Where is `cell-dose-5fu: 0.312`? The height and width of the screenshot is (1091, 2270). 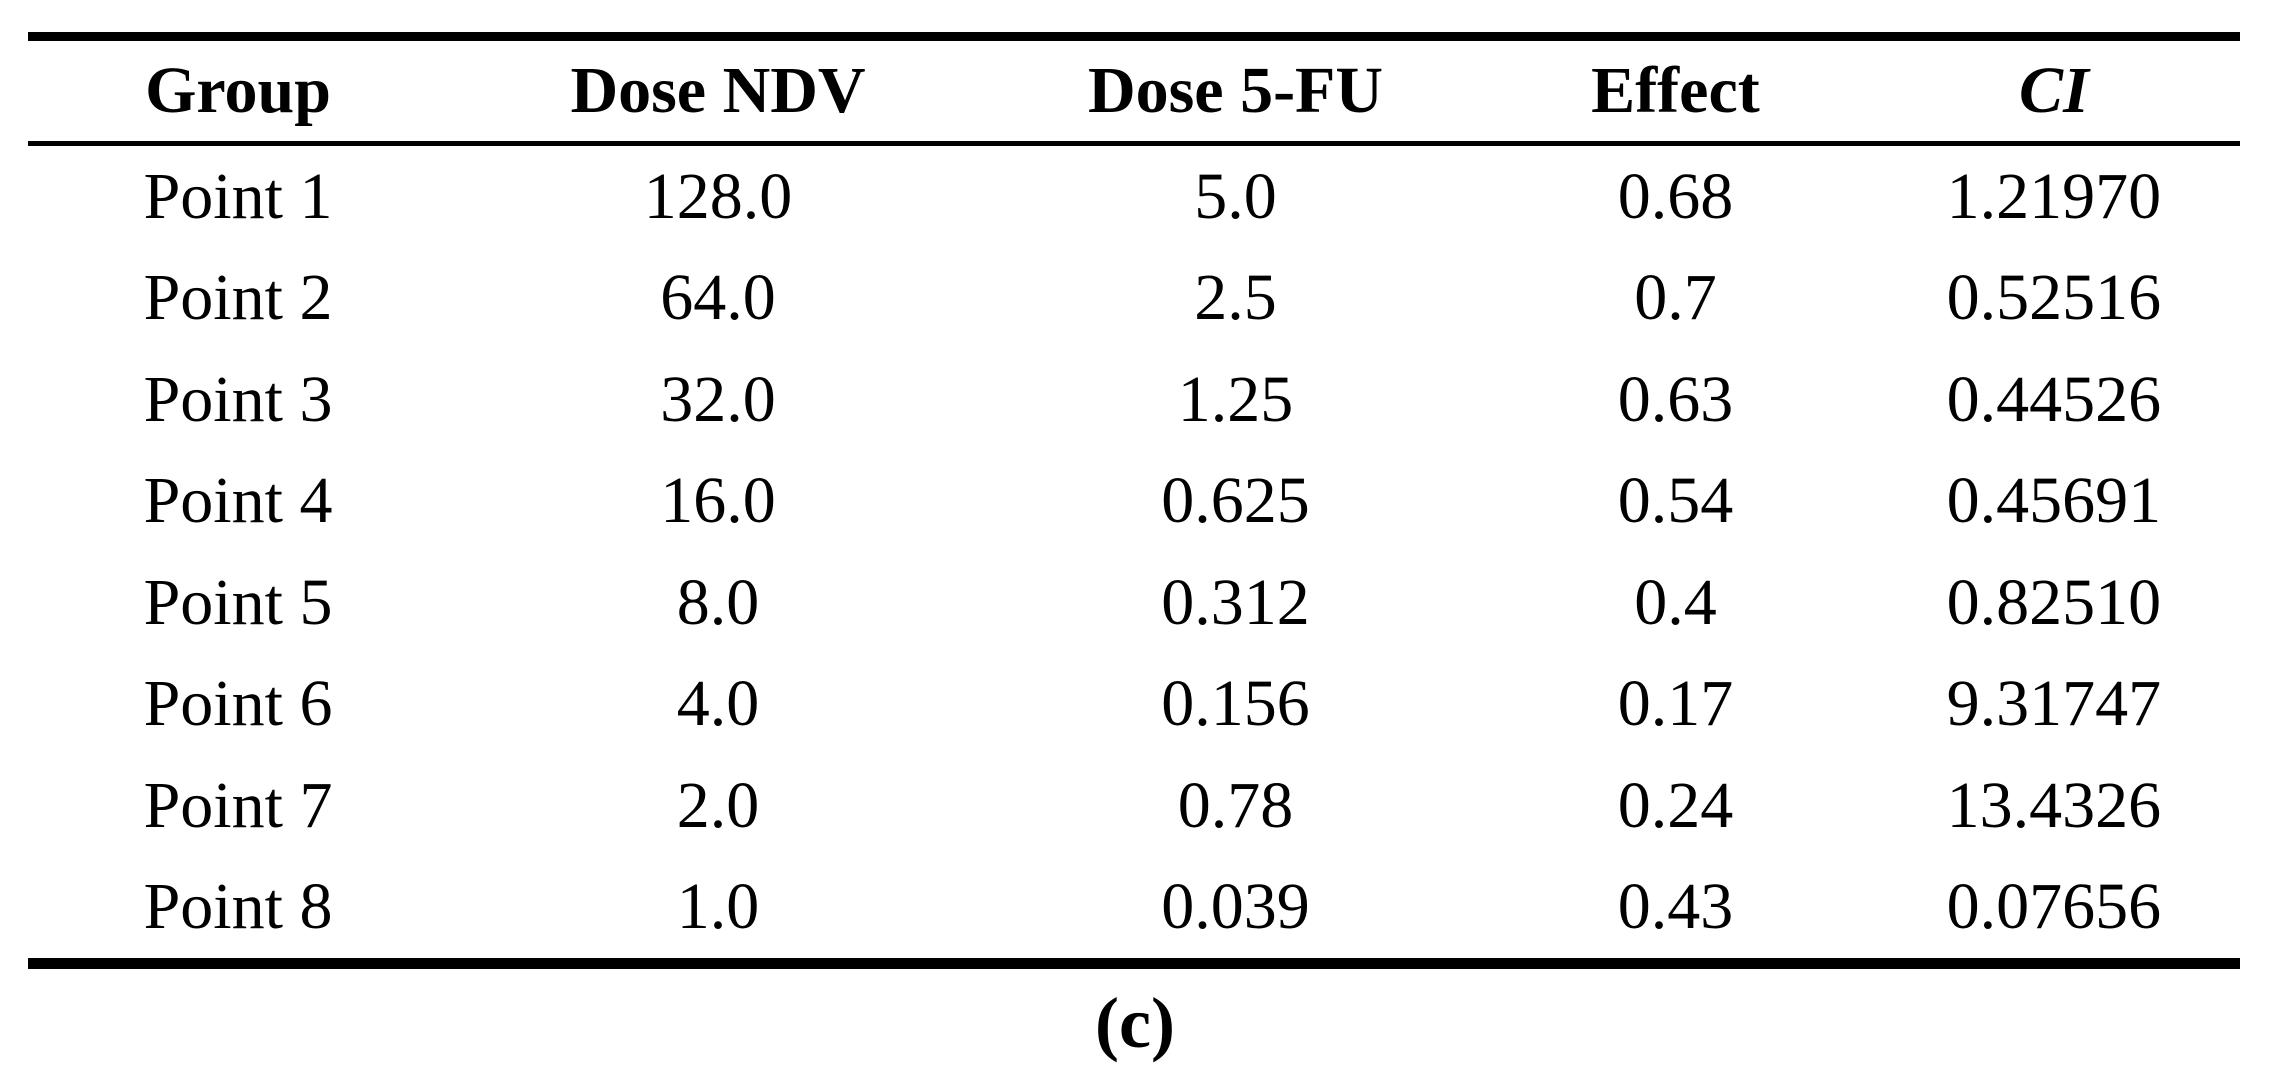
cell-dose-5fu: 0.312 is located at coordinates (1235, 602).